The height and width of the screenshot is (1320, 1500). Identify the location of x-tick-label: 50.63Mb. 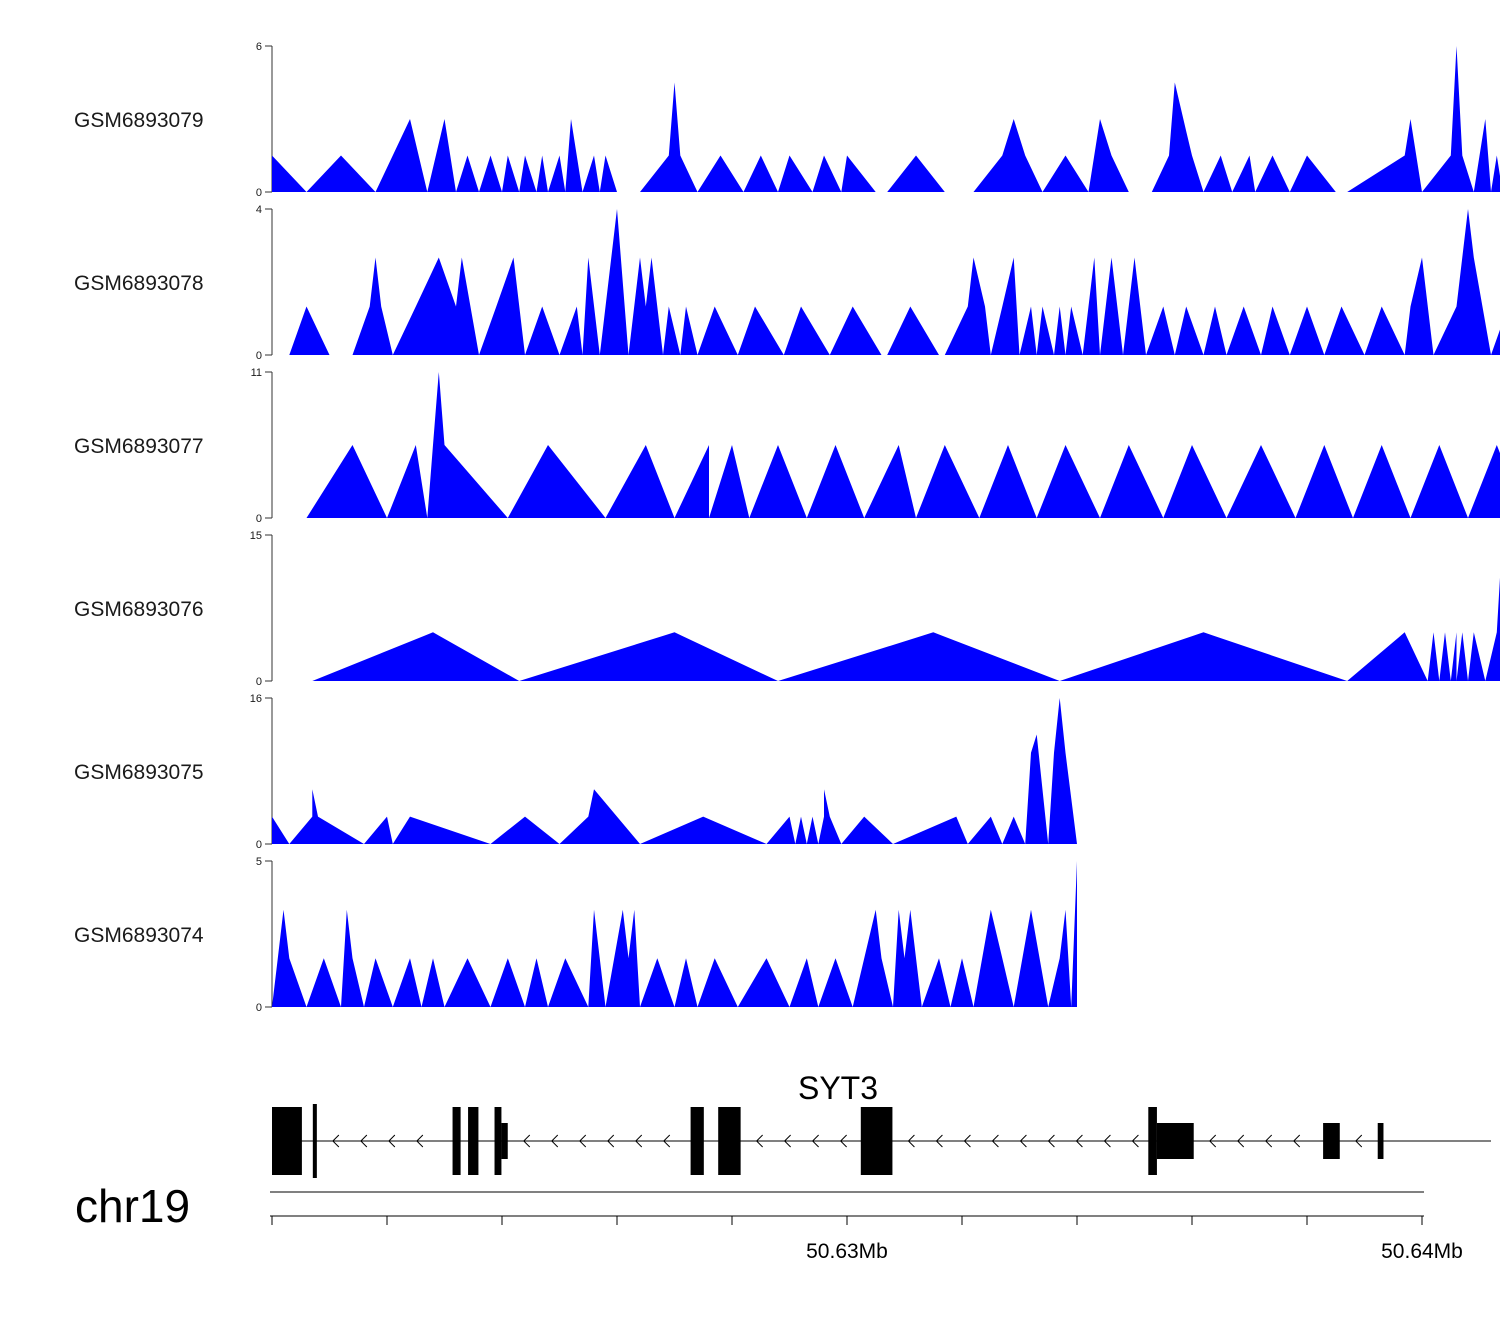
(847, 1251).